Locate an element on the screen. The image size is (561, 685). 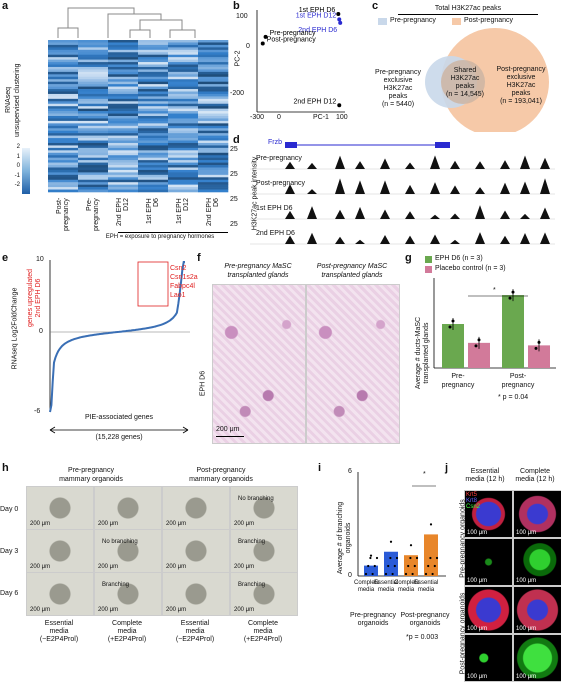
pca-point-label: 1st EPH D6 is located at coordinates (317, 10).